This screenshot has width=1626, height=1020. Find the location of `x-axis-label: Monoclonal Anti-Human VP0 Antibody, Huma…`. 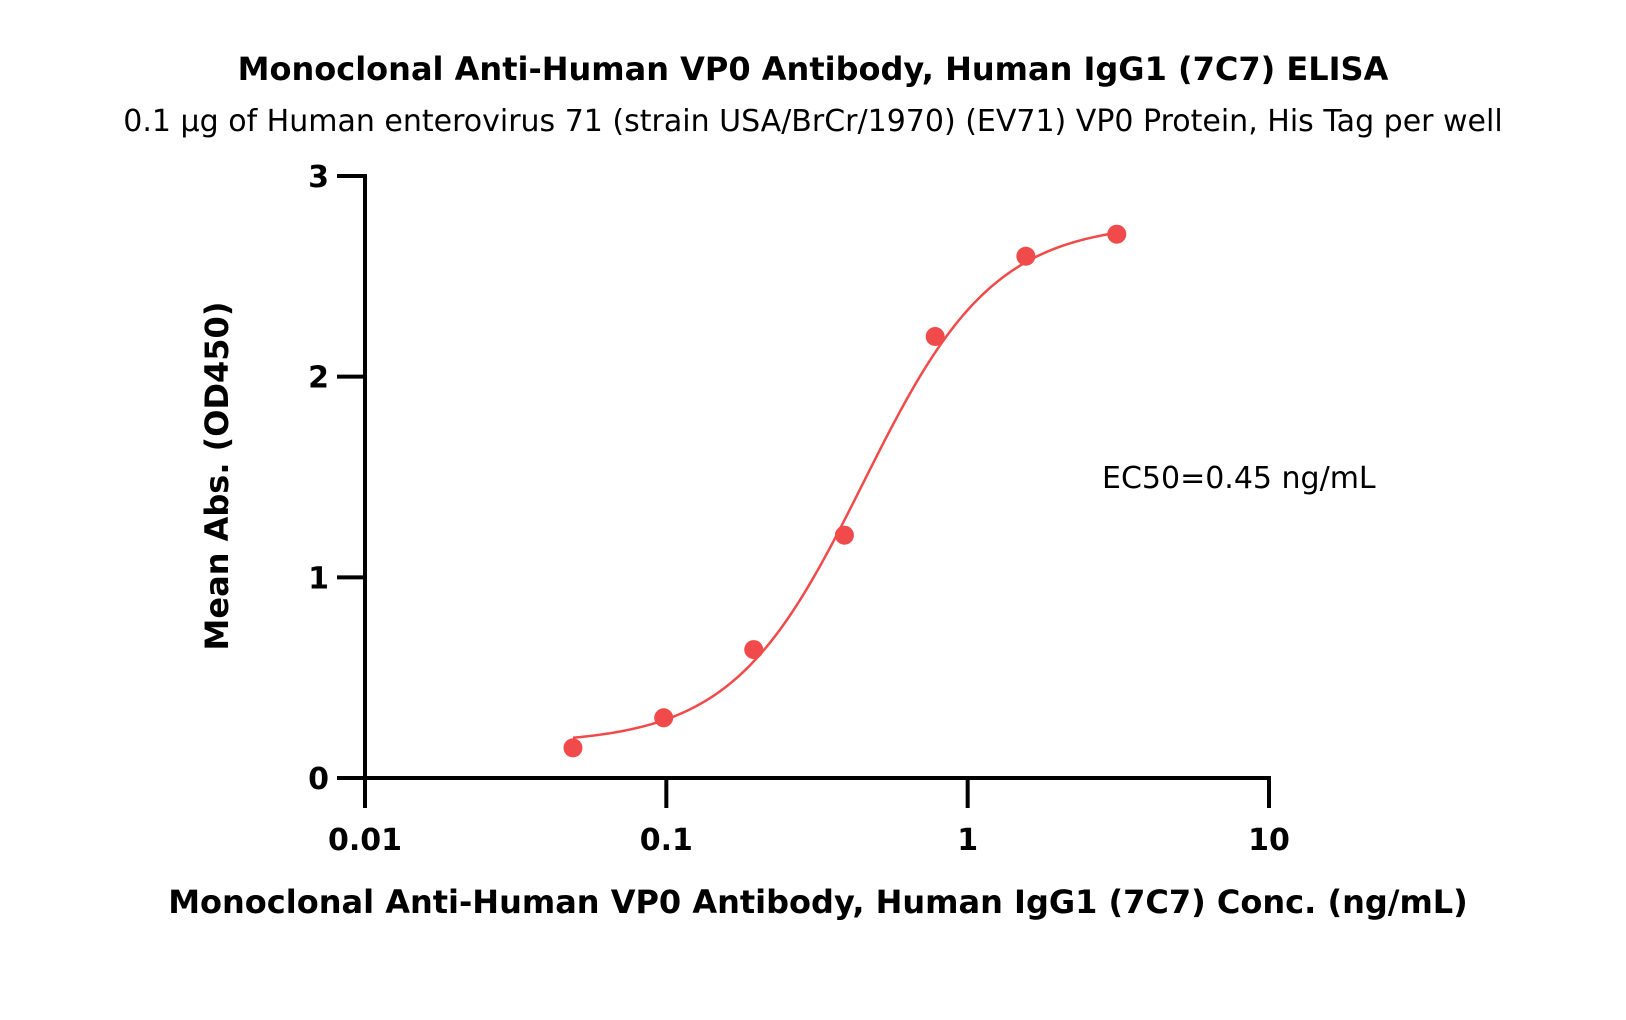

x-axis-label: Monoclonal Anti-Human VP0 Antibody, Huma… is located at coordinates (818, 902).